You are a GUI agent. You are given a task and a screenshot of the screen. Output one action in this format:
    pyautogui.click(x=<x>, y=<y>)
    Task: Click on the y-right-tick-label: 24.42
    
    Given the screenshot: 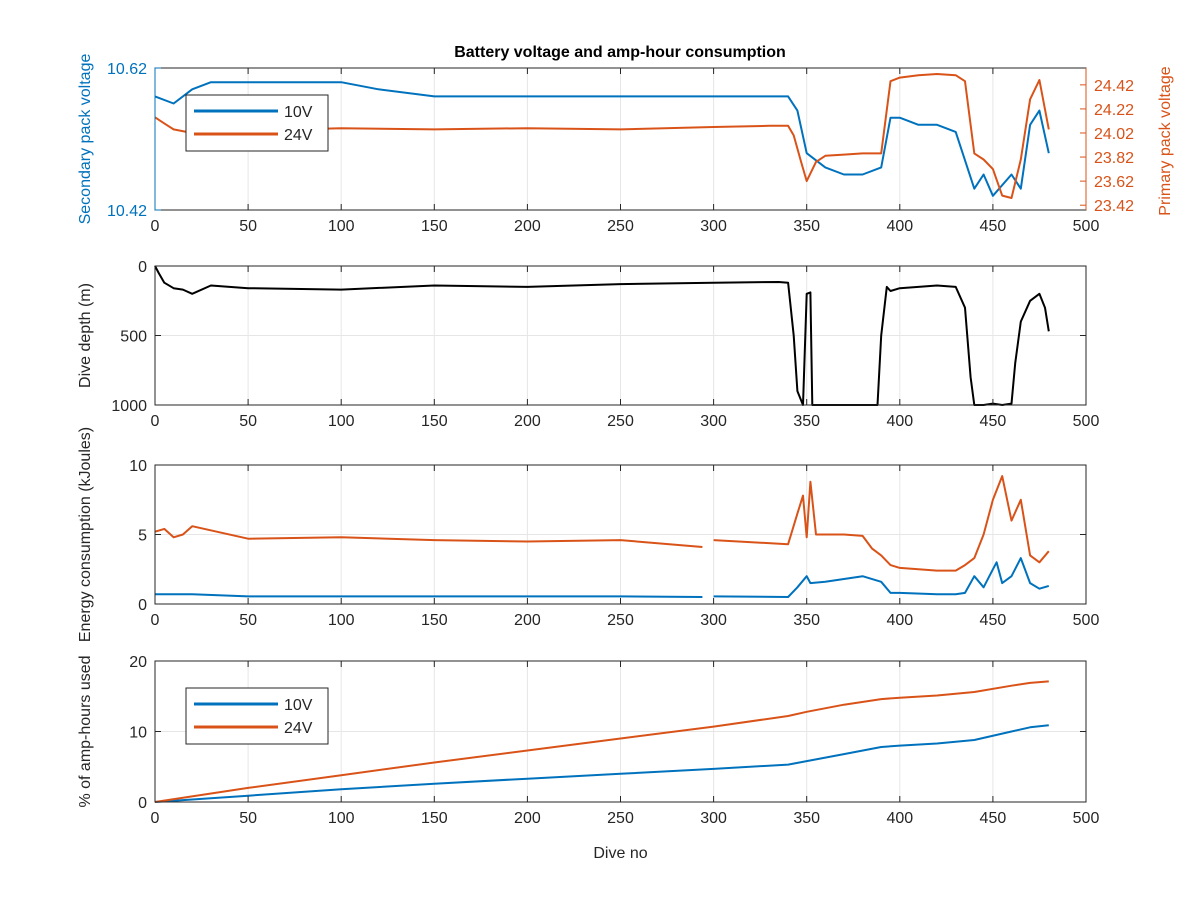 What is the action you would take?
    pyautogui.click(x=1114, y=86)
    